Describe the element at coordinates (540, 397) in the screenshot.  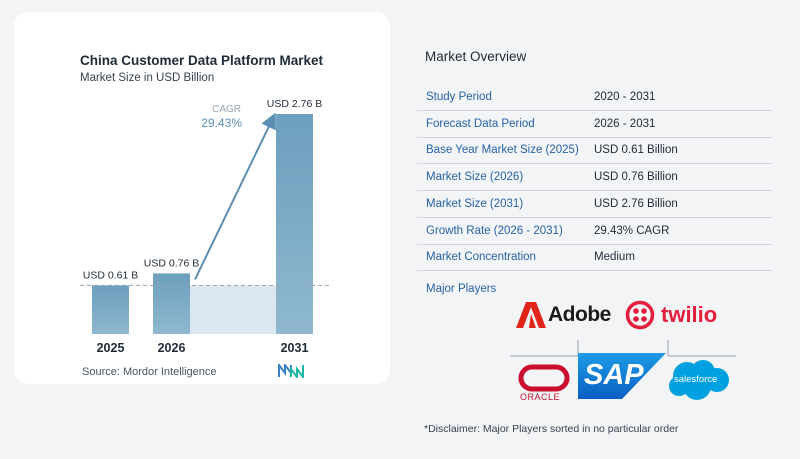
I see `oracle-wordmark: ORACLE` at that location.